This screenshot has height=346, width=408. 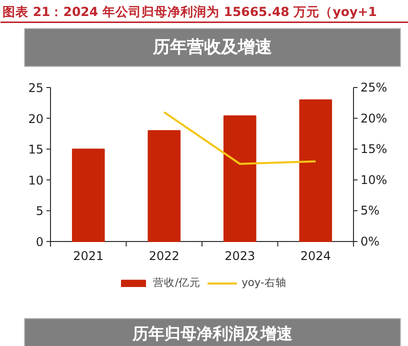 What do you see at coordinates (374, 149) in the screenshot?
I see `y2-tick-label: 15%` at bounding box center [374, 149].